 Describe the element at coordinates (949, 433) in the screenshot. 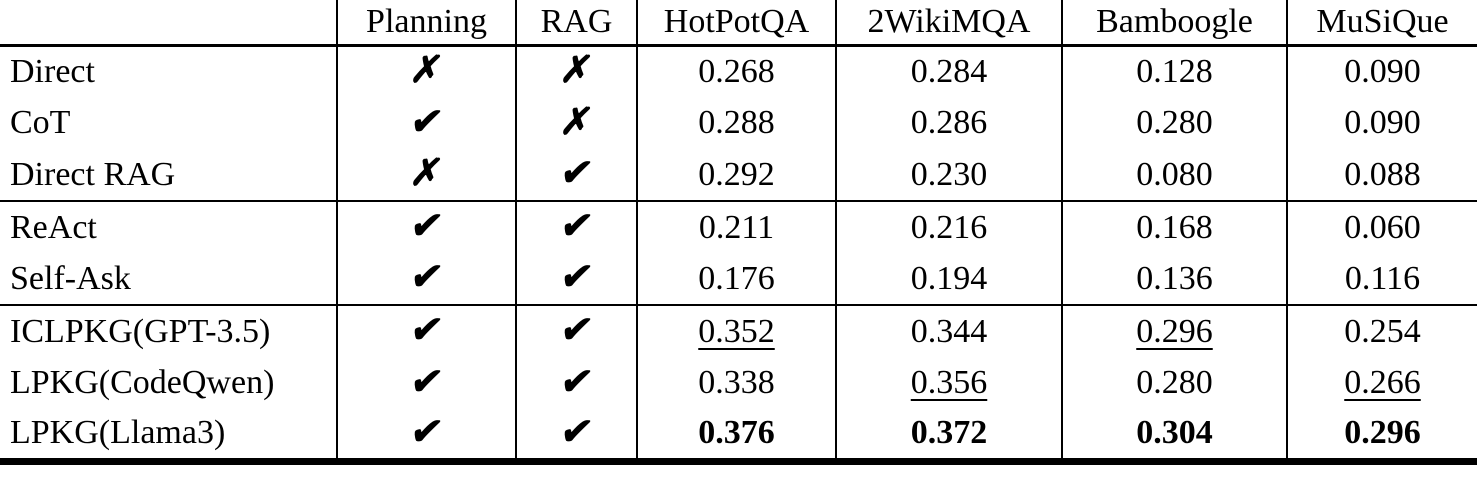

I see `score-value: 0.372` at that location.